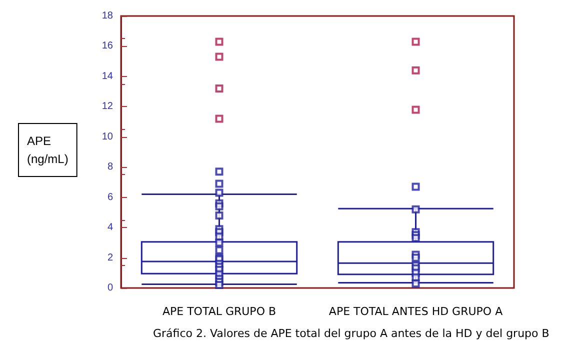 This screenshot has width=566, height=354. What do you see at coordinates (108, 16) in the screenshot?
I see `y-tick-label: 18` at bounding box center [108, 16].